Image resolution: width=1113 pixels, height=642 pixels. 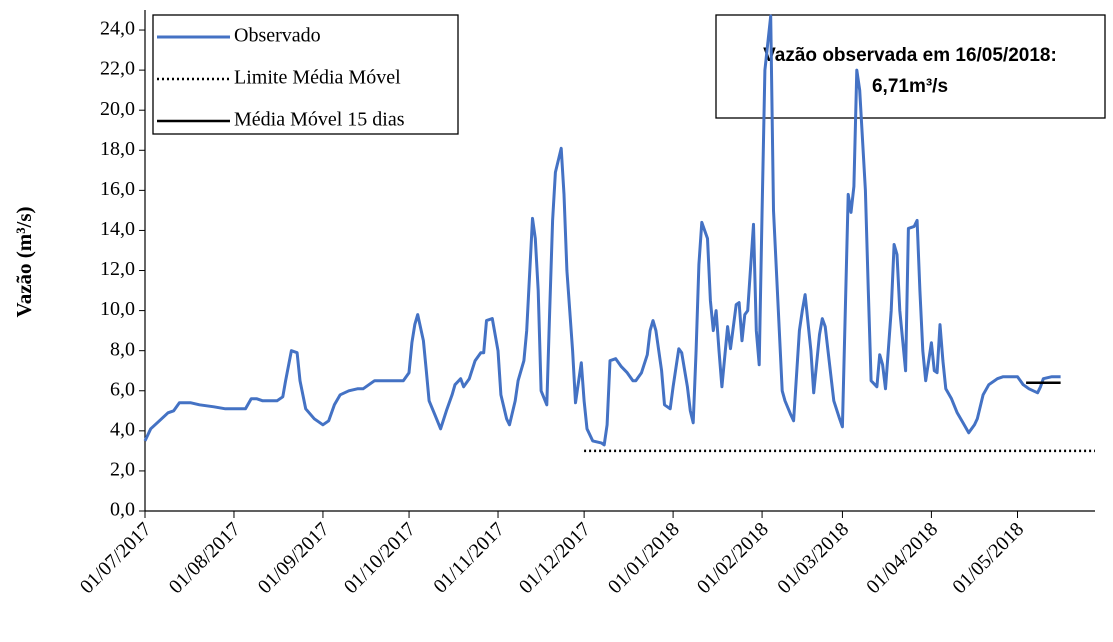 What do you see at coordinates (910, 55) in the screenshot?
I see `annotation-text: Vazão observada em 16/05/2018:` at bounding box center [910, 55].